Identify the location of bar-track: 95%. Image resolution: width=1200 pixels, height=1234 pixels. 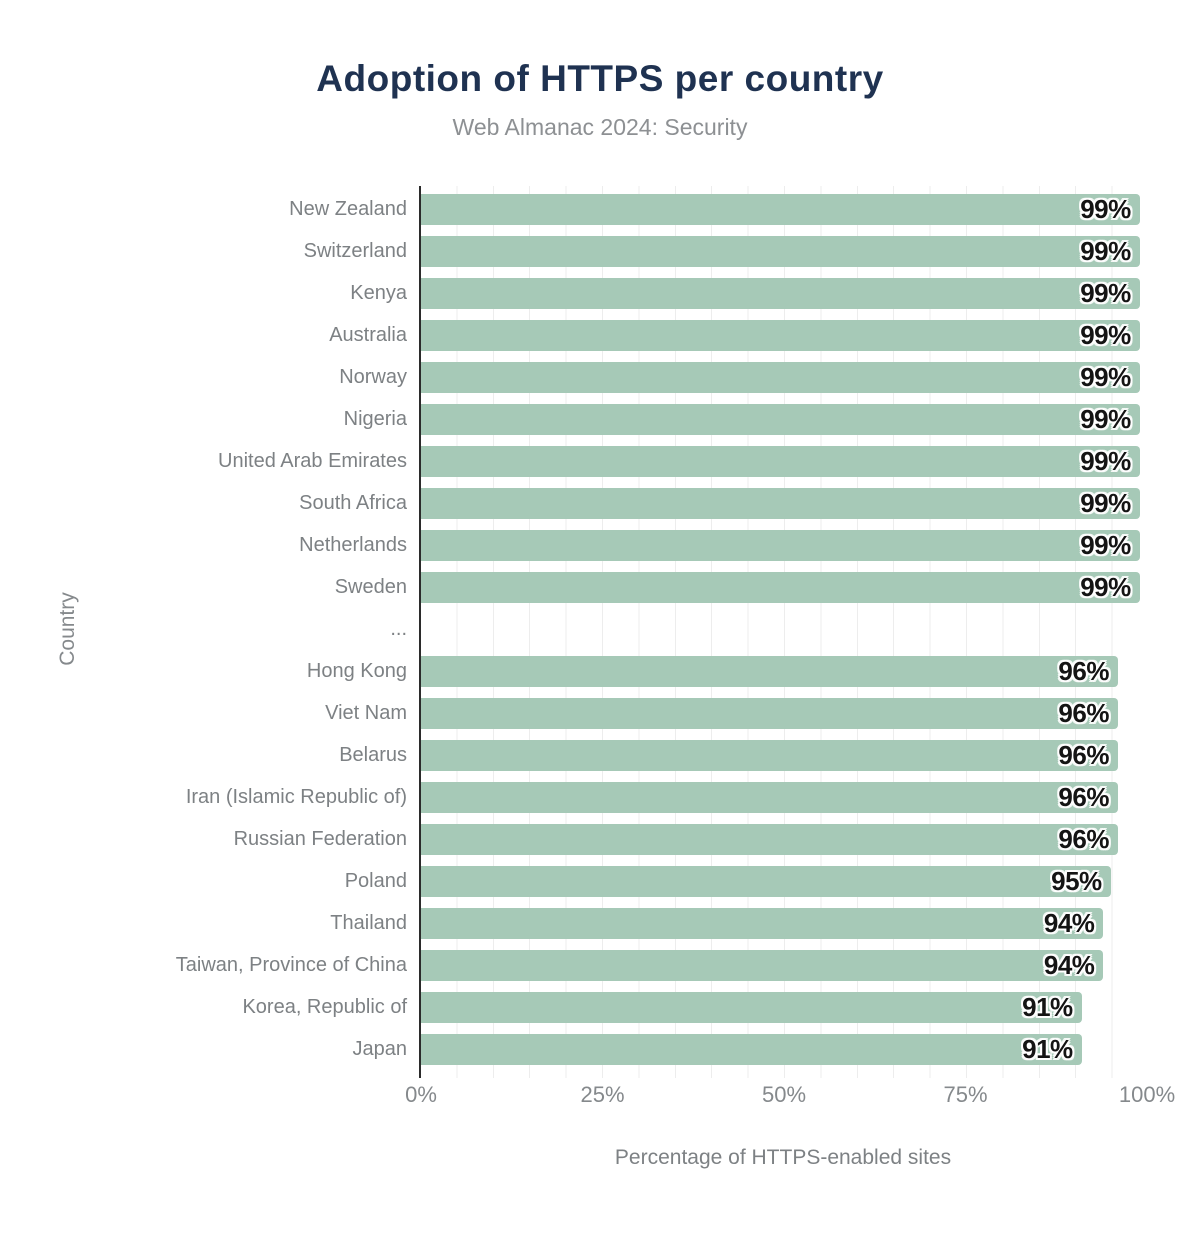
(784, 881).